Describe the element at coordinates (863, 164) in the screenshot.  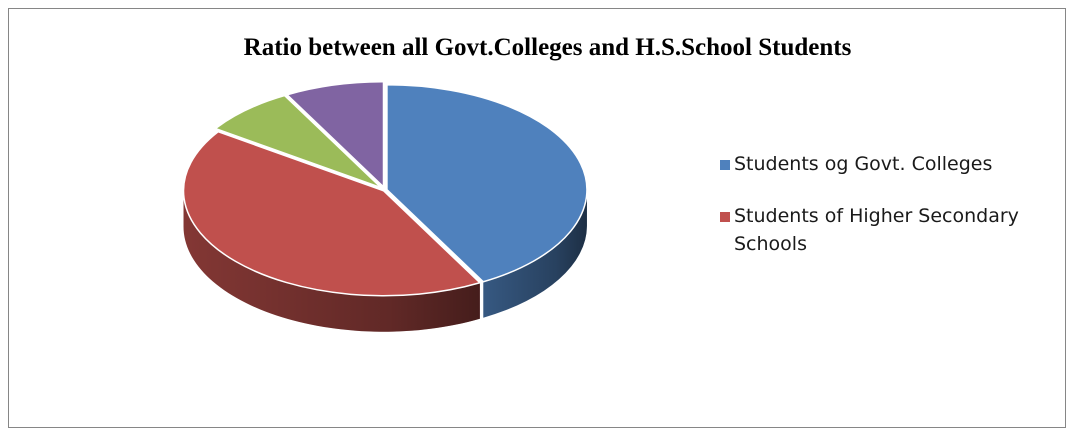
I see `legend-label: Students og Govt. Colleges` at that location.